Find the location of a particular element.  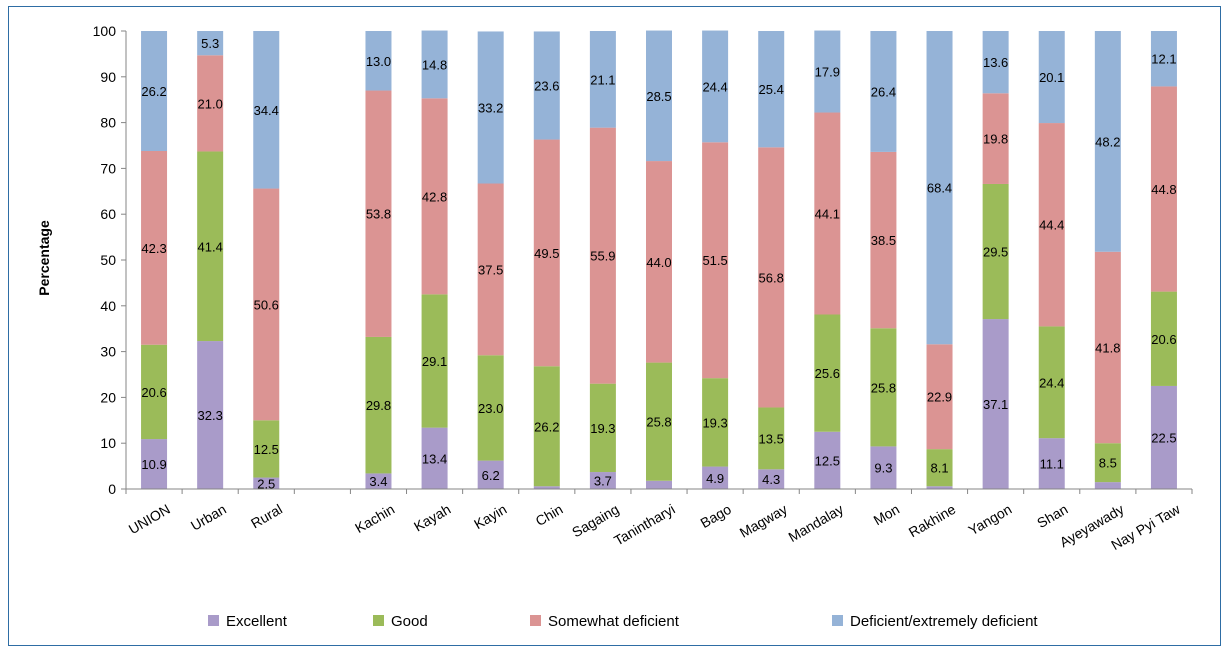

y-tick-label: 10 is located at coordinates (108, 443).